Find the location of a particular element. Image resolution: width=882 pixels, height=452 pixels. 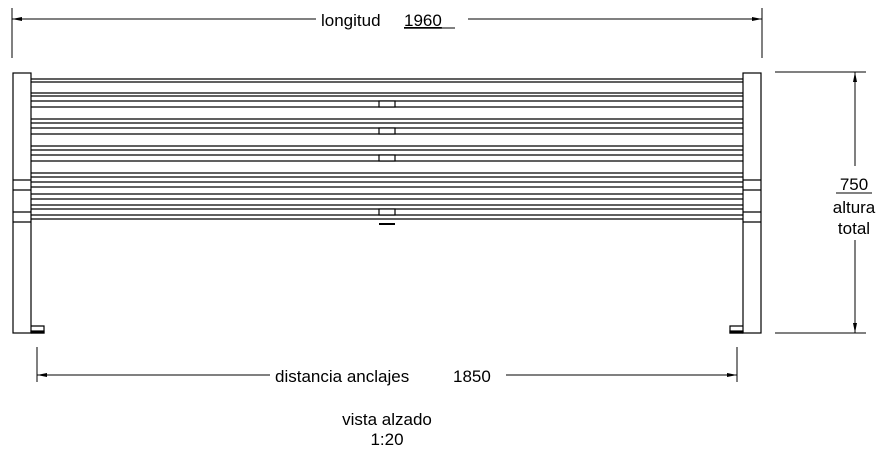

length-arrow-right is located at coordinates (757, 19).